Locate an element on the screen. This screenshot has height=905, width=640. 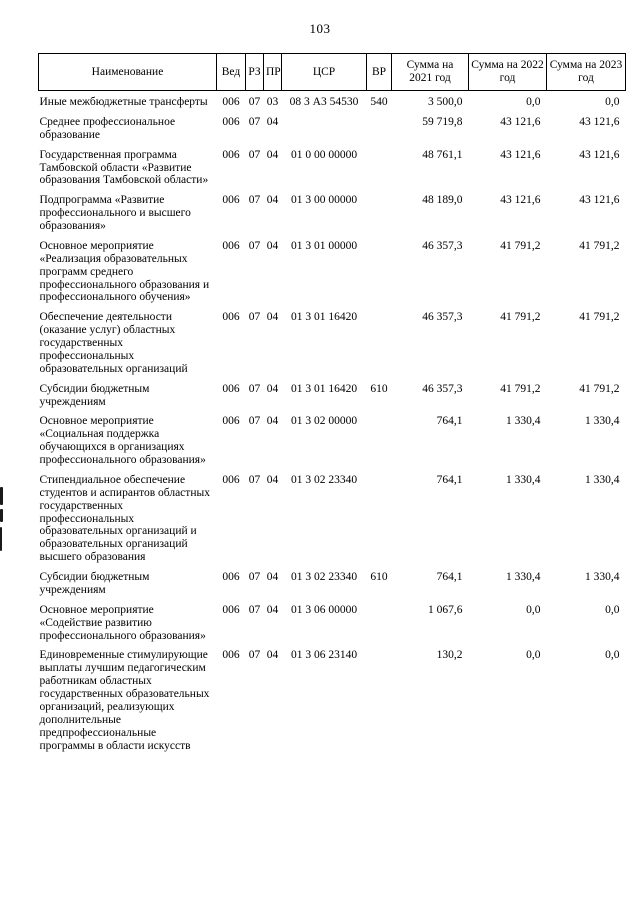
cell-y2021: 59 719,8 is located at coordinates (442, 121).